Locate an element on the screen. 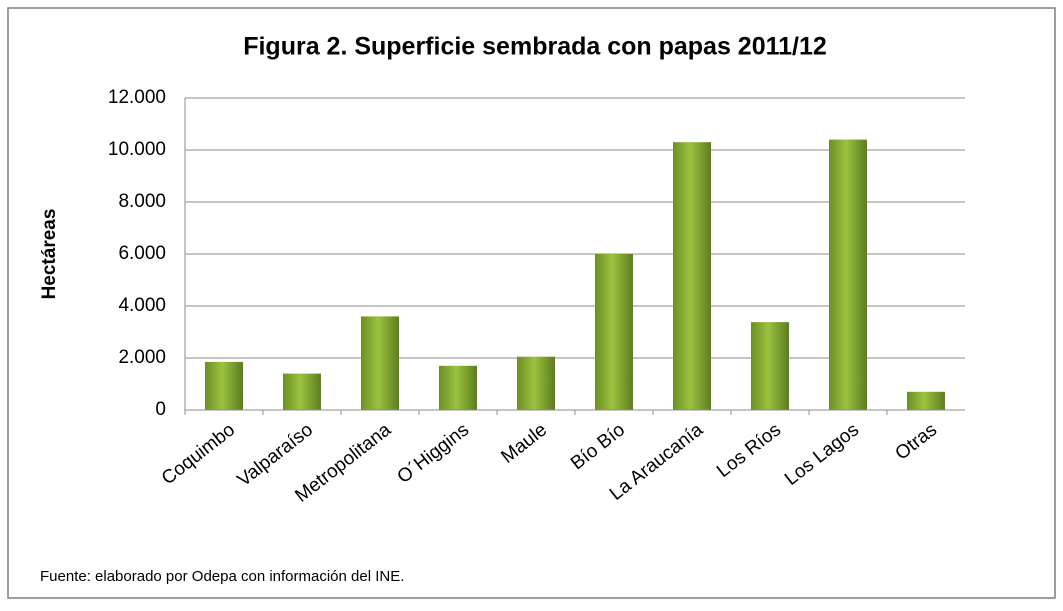  y-axis-label: Hectáreas is located at coordinates (49, 254).